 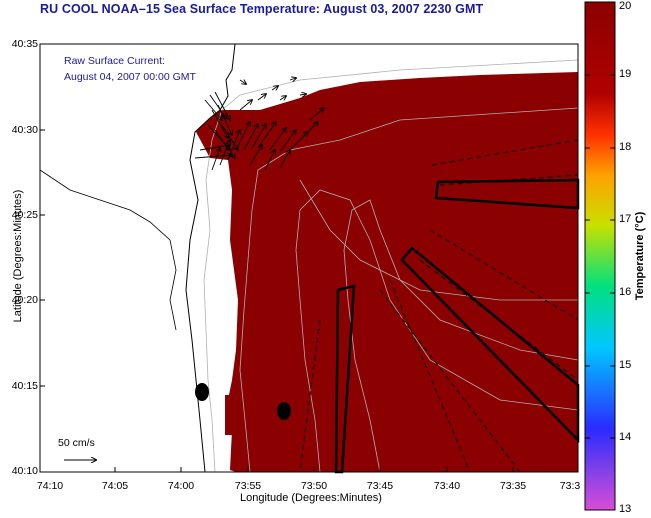 I want to click on x-tick-label: 73:3, so click(x=570, y=486).